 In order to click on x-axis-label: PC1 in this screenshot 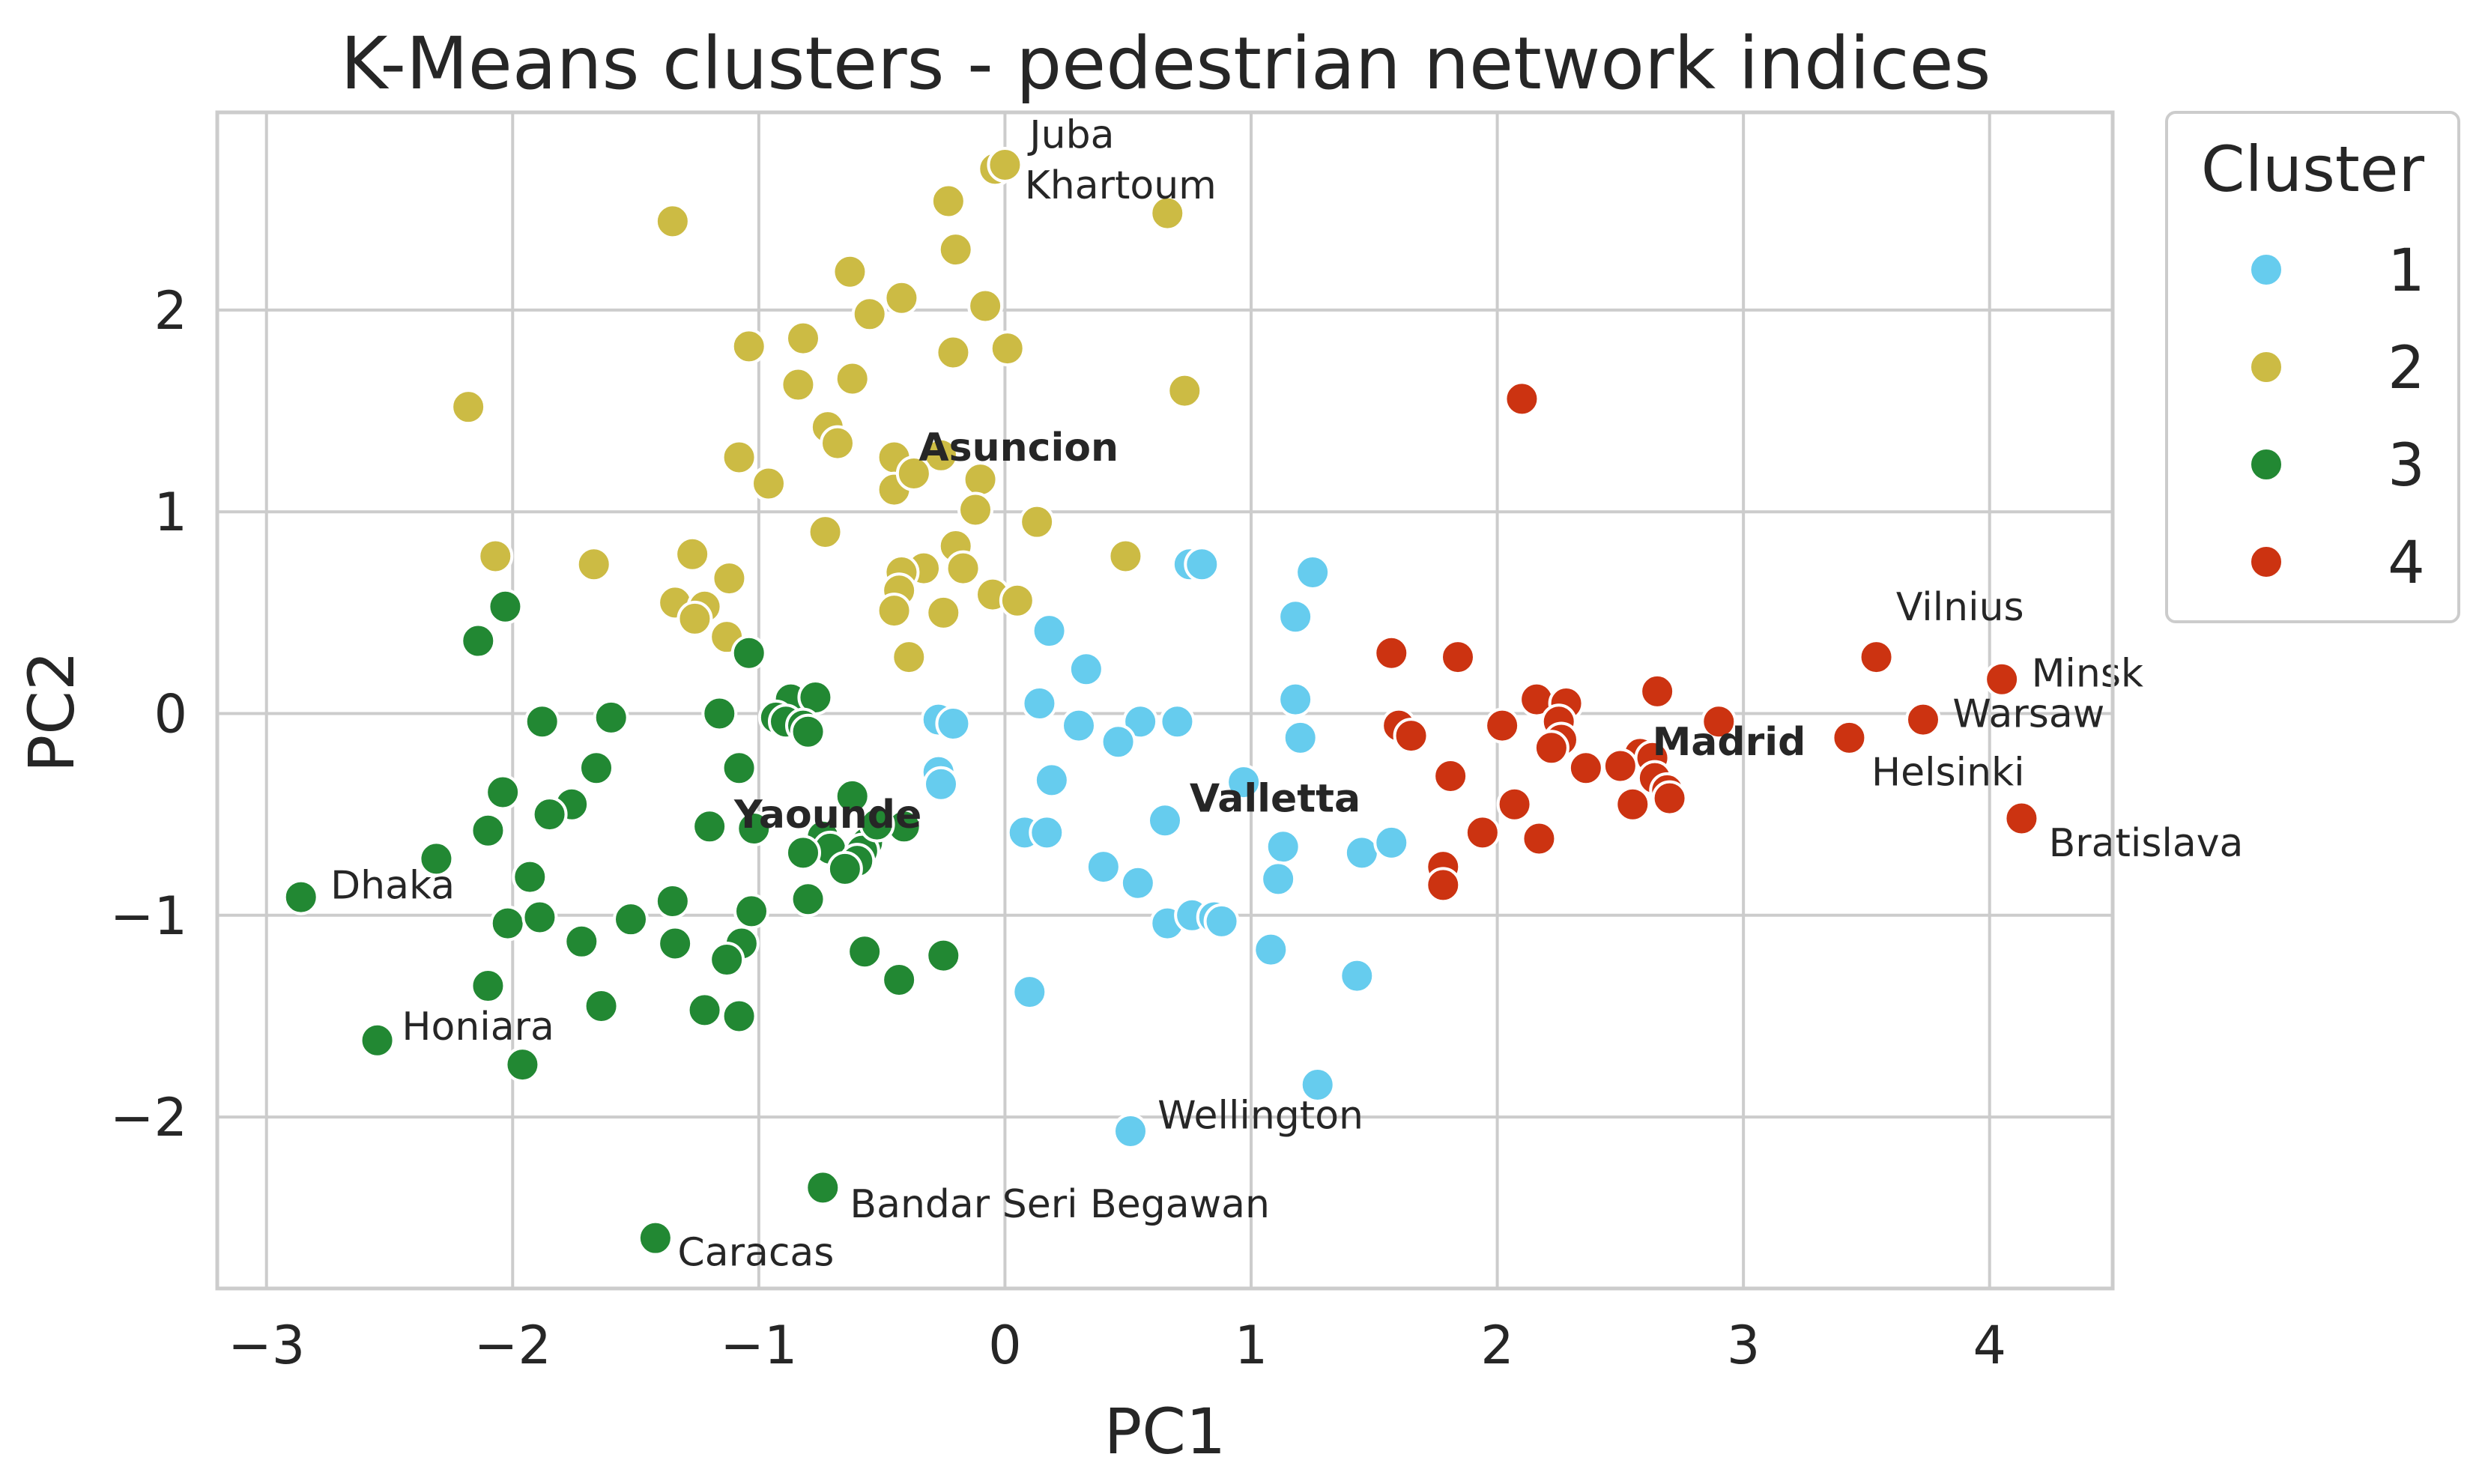, I will do `click(1165, 1431)`.